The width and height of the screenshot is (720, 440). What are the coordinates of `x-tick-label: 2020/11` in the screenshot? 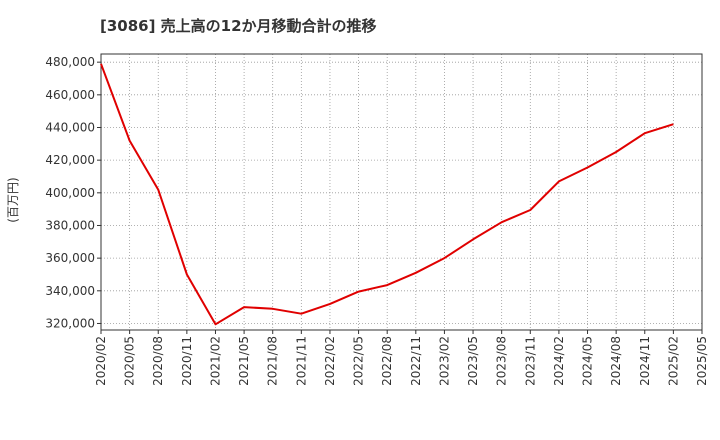 It's located at (187, 361).